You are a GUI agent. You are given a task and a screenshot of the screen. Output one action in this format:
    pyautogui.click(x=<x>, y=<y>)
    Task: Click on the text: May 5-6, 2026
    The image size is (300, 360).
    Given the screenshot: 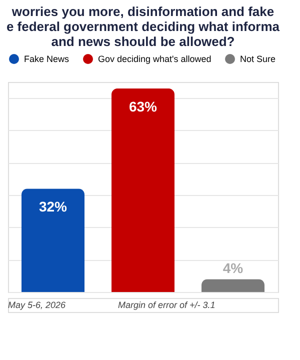 What is the action you would take?
    pyautogui.click(x=37, y=305)
    